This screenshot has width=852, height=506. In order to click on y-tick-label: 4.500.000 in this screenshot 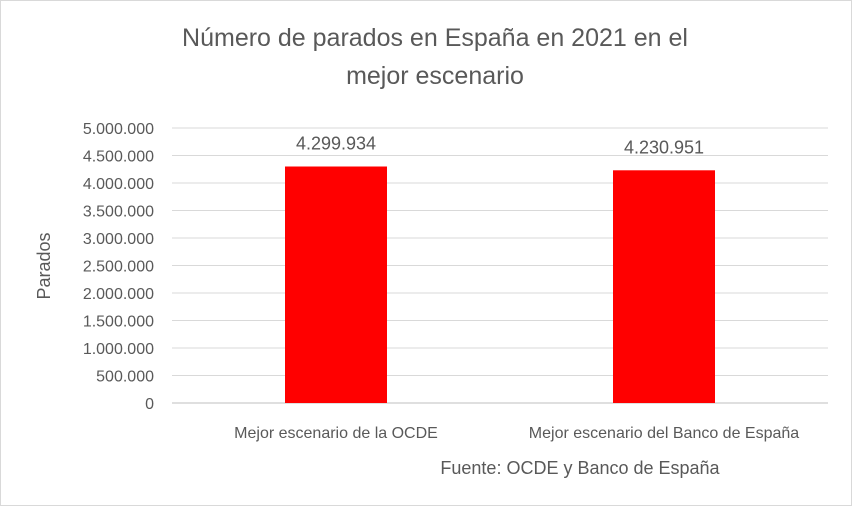, I will do `click(118, 157)`.